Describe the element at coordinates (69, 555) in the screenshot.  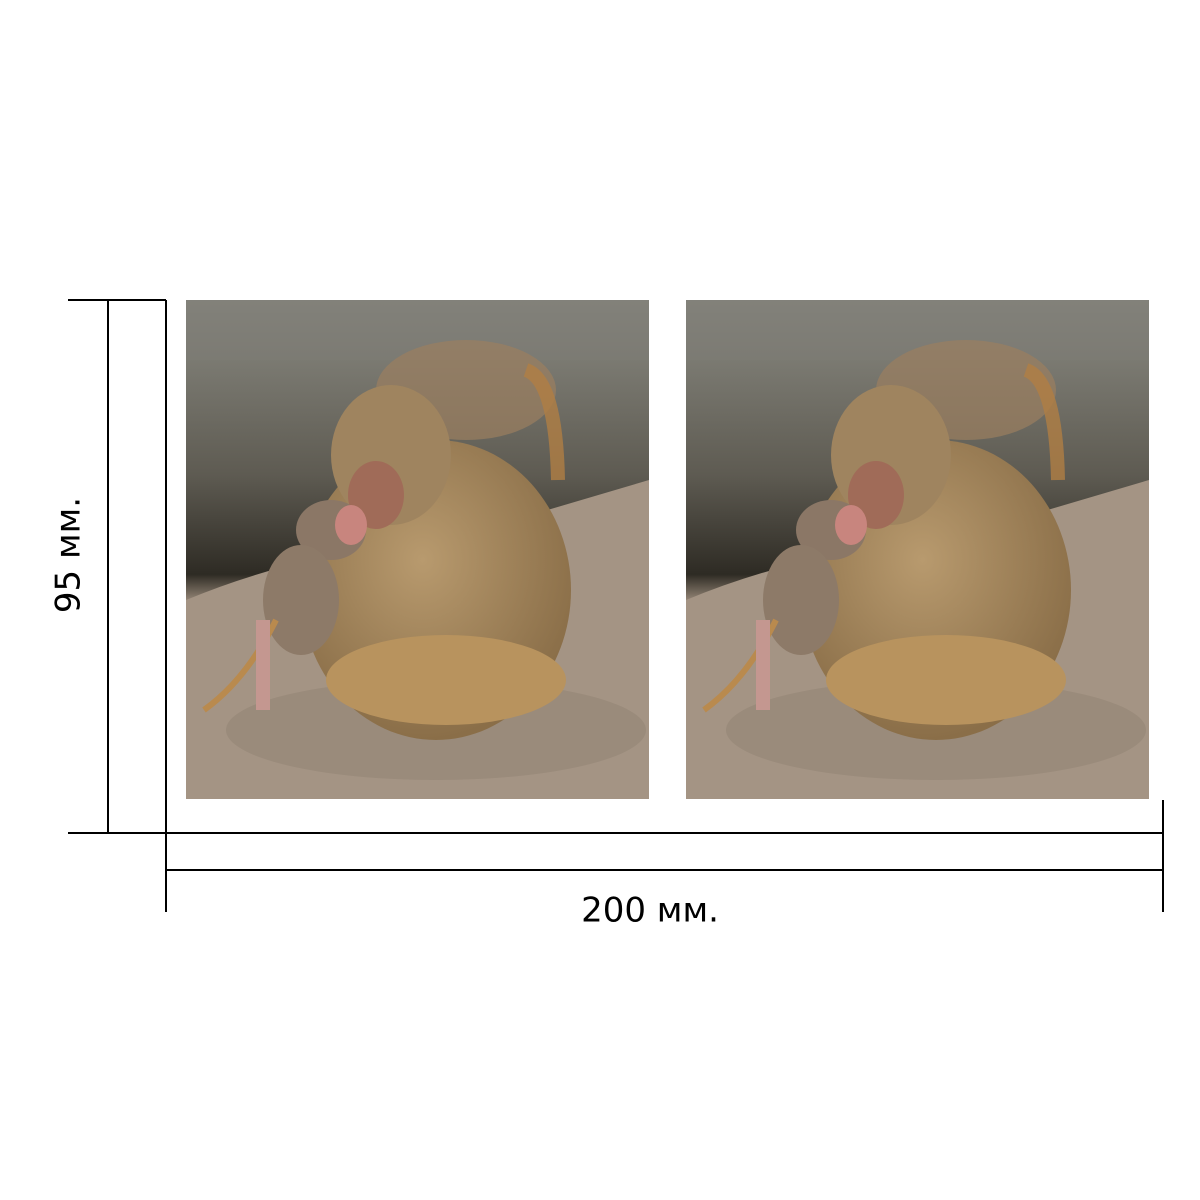
I see `height-label: 95 мм.` at that location.